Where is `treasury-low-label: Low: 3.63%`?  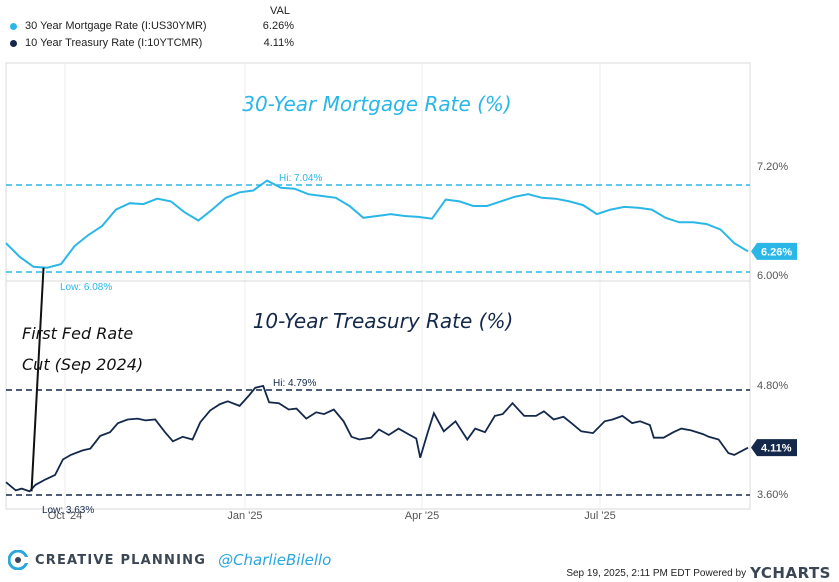
treasury-low-label: Low: 3.63% is located at coordinates (68, 510).